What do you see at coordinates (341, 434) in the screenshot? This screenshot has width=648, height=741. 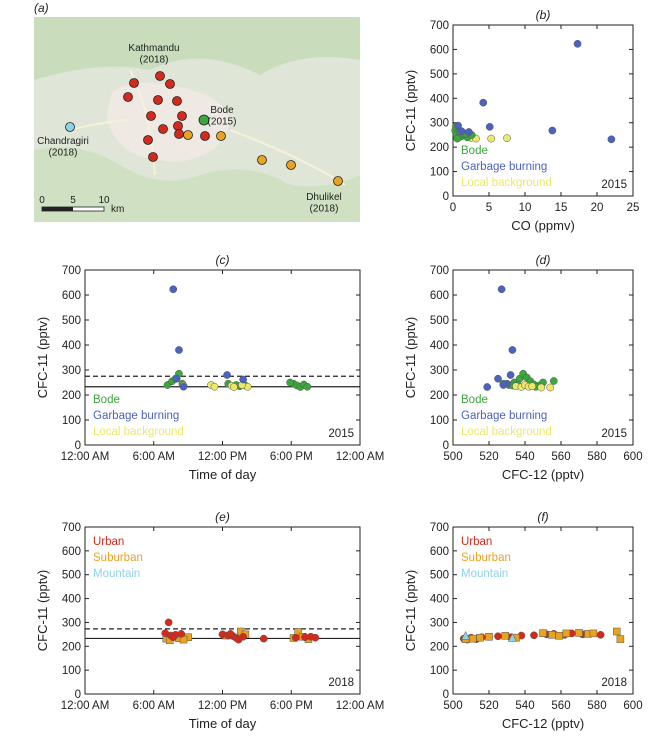 I see `year-label: 2015` at bounding box center [341, 434].